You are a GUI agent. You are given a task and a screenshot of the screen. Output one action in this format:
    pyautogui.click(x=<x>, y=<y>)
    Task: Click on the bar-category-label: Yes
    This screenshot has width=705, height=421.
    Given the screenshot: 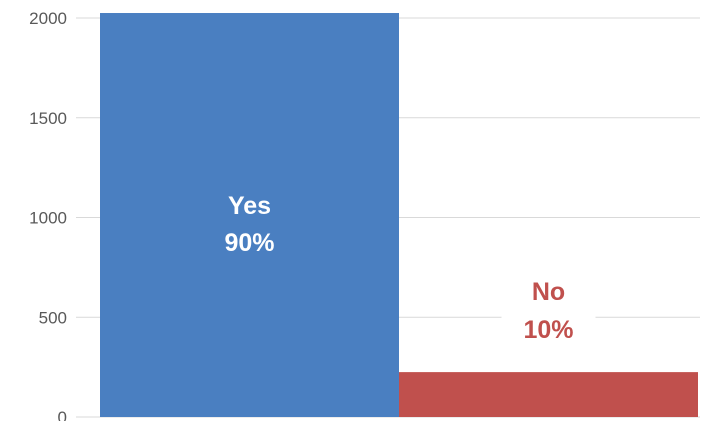 What is the action you would take?
    pyautogui.click(x=249, y=206)
    